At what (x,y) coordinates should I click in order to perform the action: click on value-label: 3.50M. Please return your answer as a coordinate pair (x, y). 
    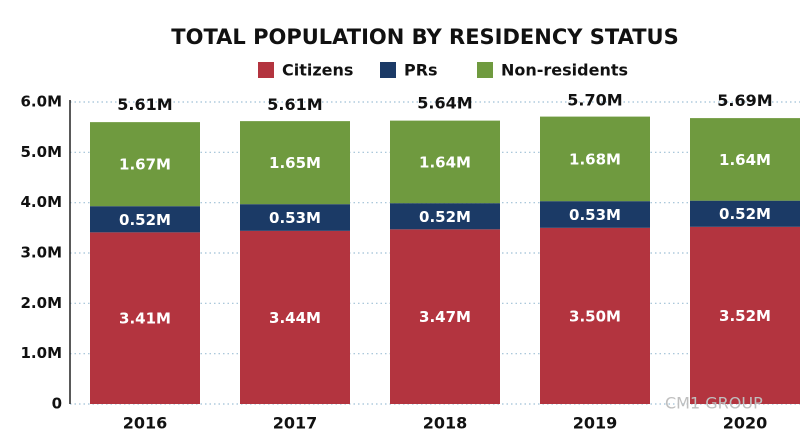
    Looking at the image, I should click on (595, 316).